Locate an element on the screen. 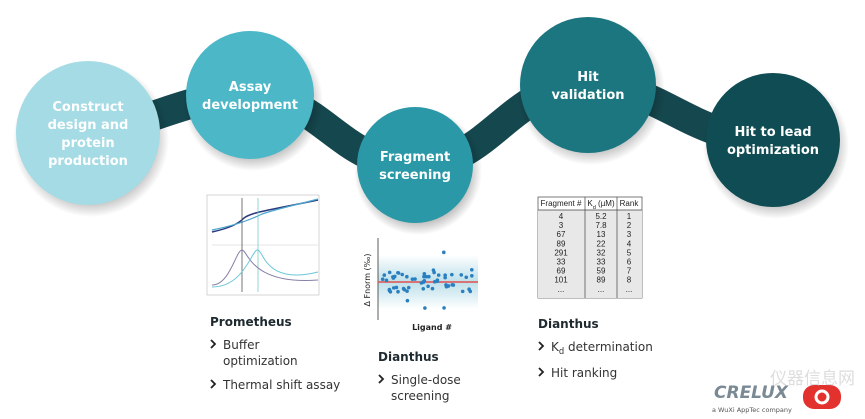 The image size is (865, 419). step-label: optimization is located at coordinates (773, 150).